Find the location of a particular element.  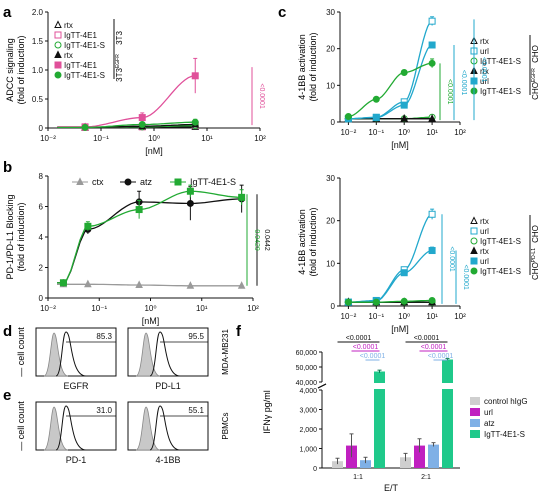

stat-pvalue-3: <0.0001 is located at coordinates (463, 83).